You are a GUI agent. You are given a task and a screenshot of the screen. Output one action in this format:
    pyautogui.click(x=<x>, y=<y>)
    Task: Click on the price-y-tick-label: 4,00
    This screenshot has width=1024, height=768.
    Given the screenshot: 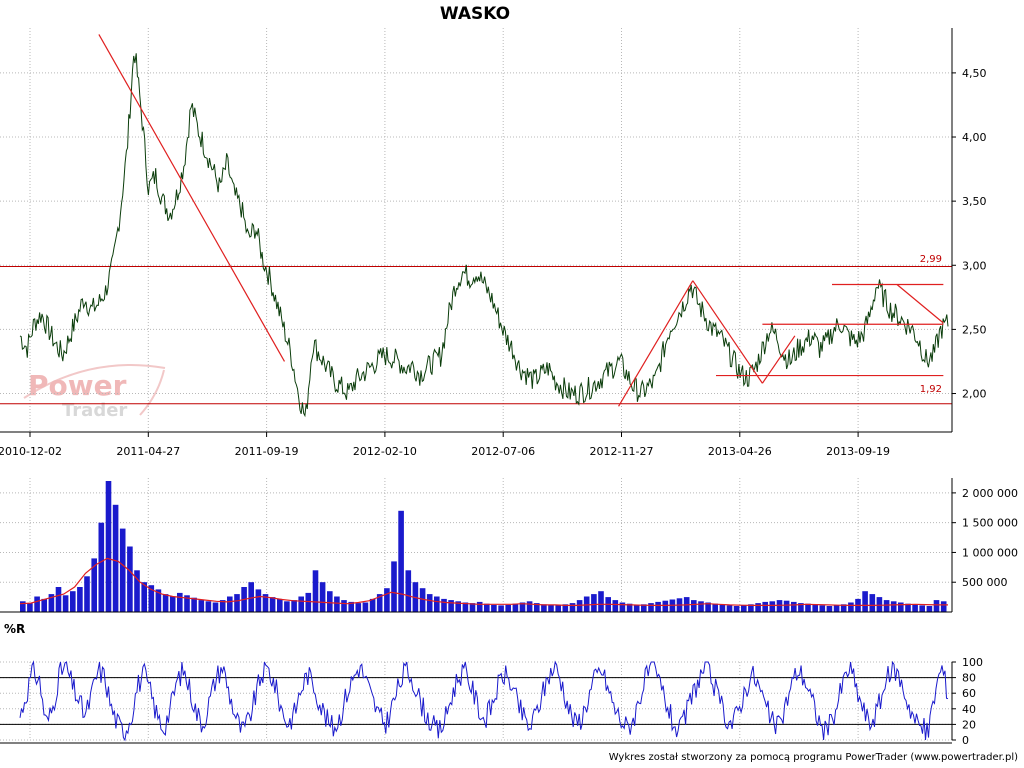 What is the action you would take?
    pyautogui.click(x=974, y=137)
    